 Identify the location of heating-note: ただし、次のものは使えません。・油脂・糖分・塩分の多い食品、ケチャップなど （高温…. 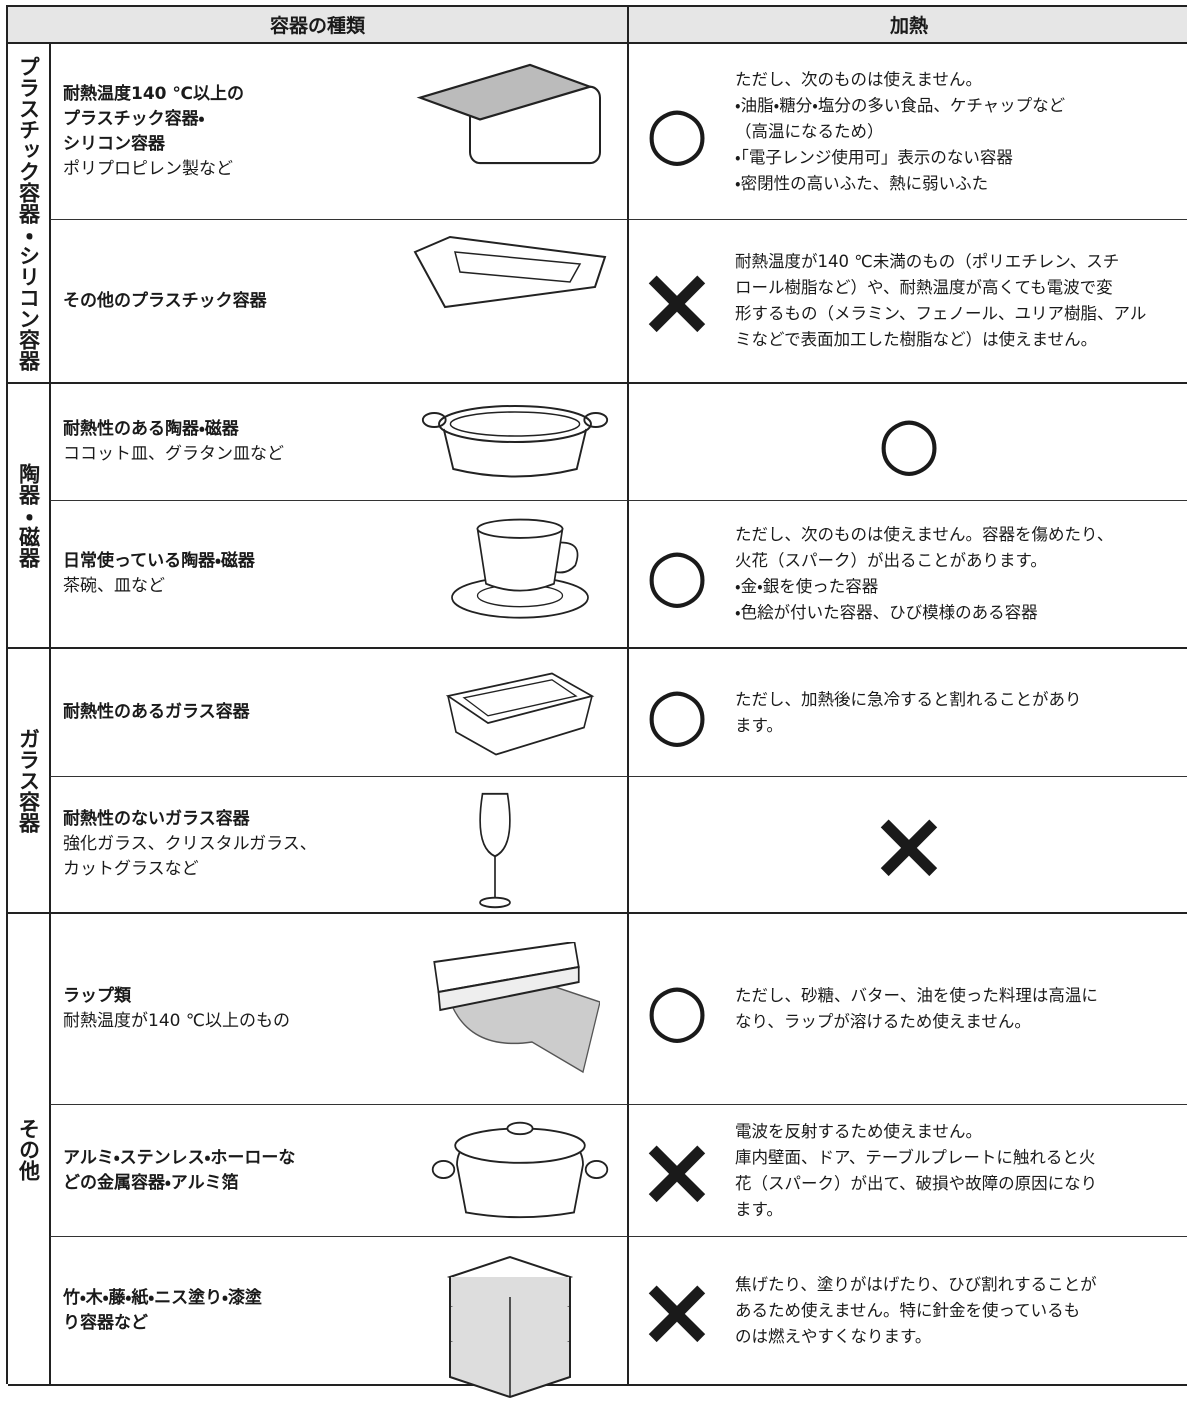
(900, 131).